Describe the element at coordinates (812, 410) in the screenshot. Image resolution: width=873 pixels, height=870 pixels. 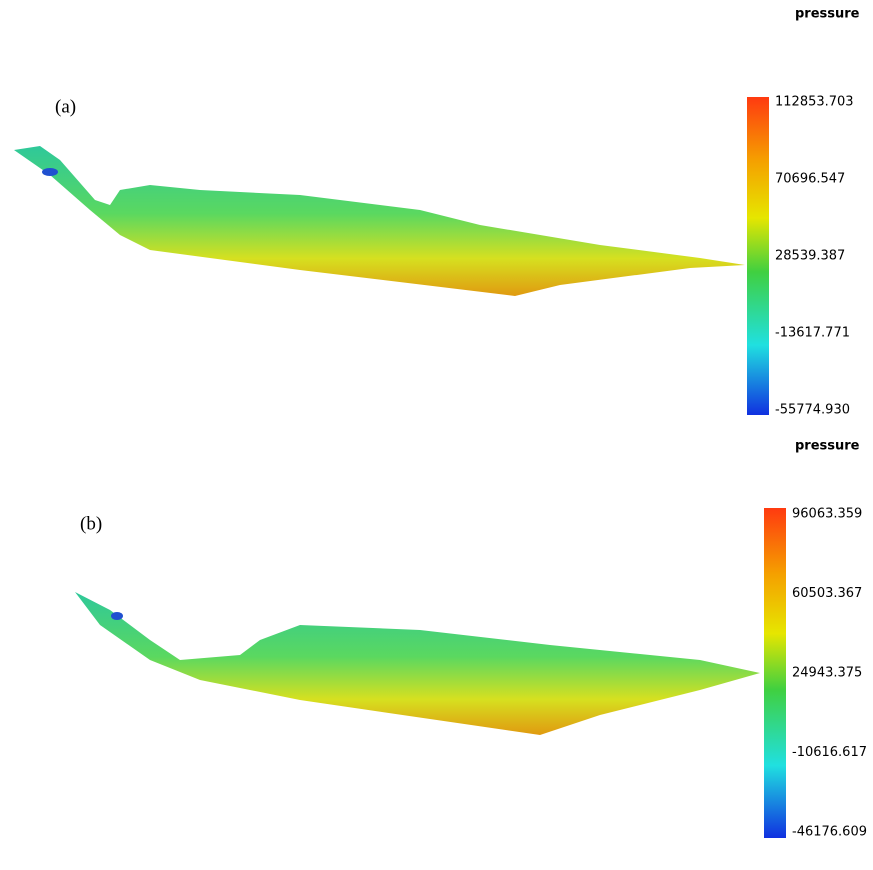
I see `colorbar-tick-label: -55774.930` at that location.